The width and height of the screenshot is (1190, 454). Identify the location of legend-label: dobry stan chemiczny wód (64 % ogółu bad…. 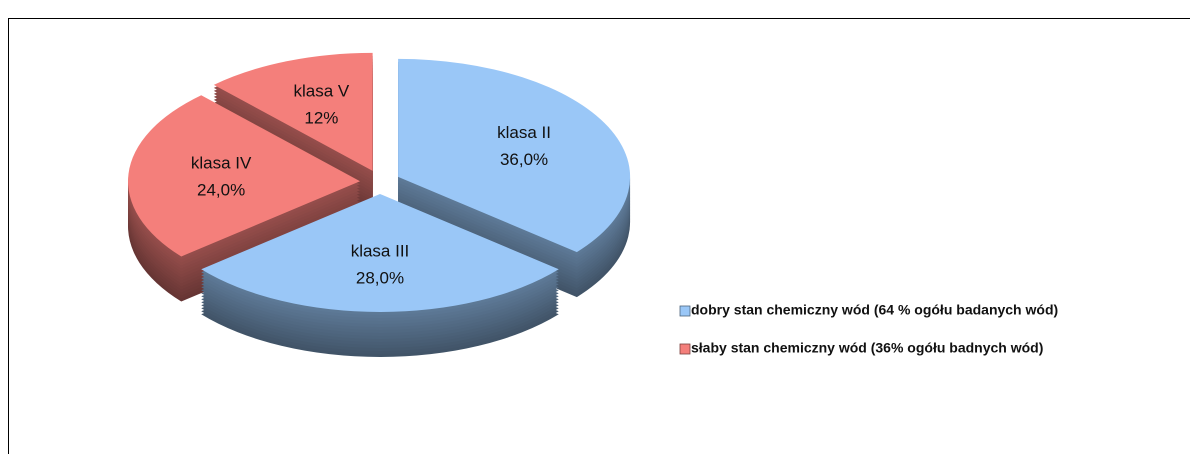
(874, 310).